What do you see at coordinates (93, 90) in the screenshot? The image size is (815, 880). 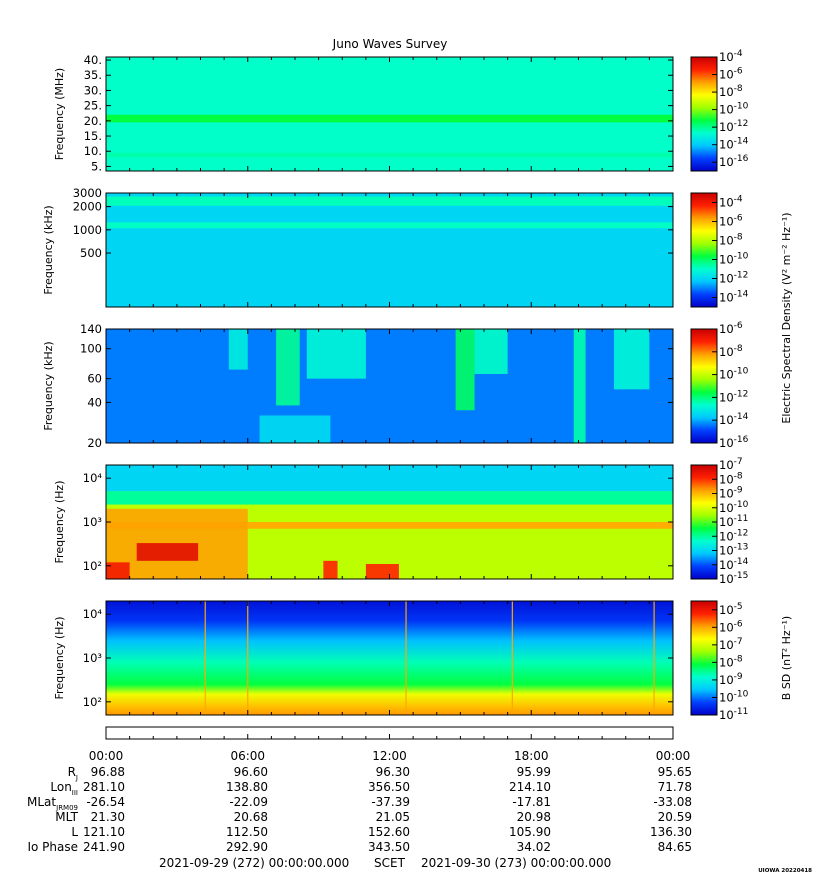 I see `y-tick-label: 30.` at bounding box center [93, 90].